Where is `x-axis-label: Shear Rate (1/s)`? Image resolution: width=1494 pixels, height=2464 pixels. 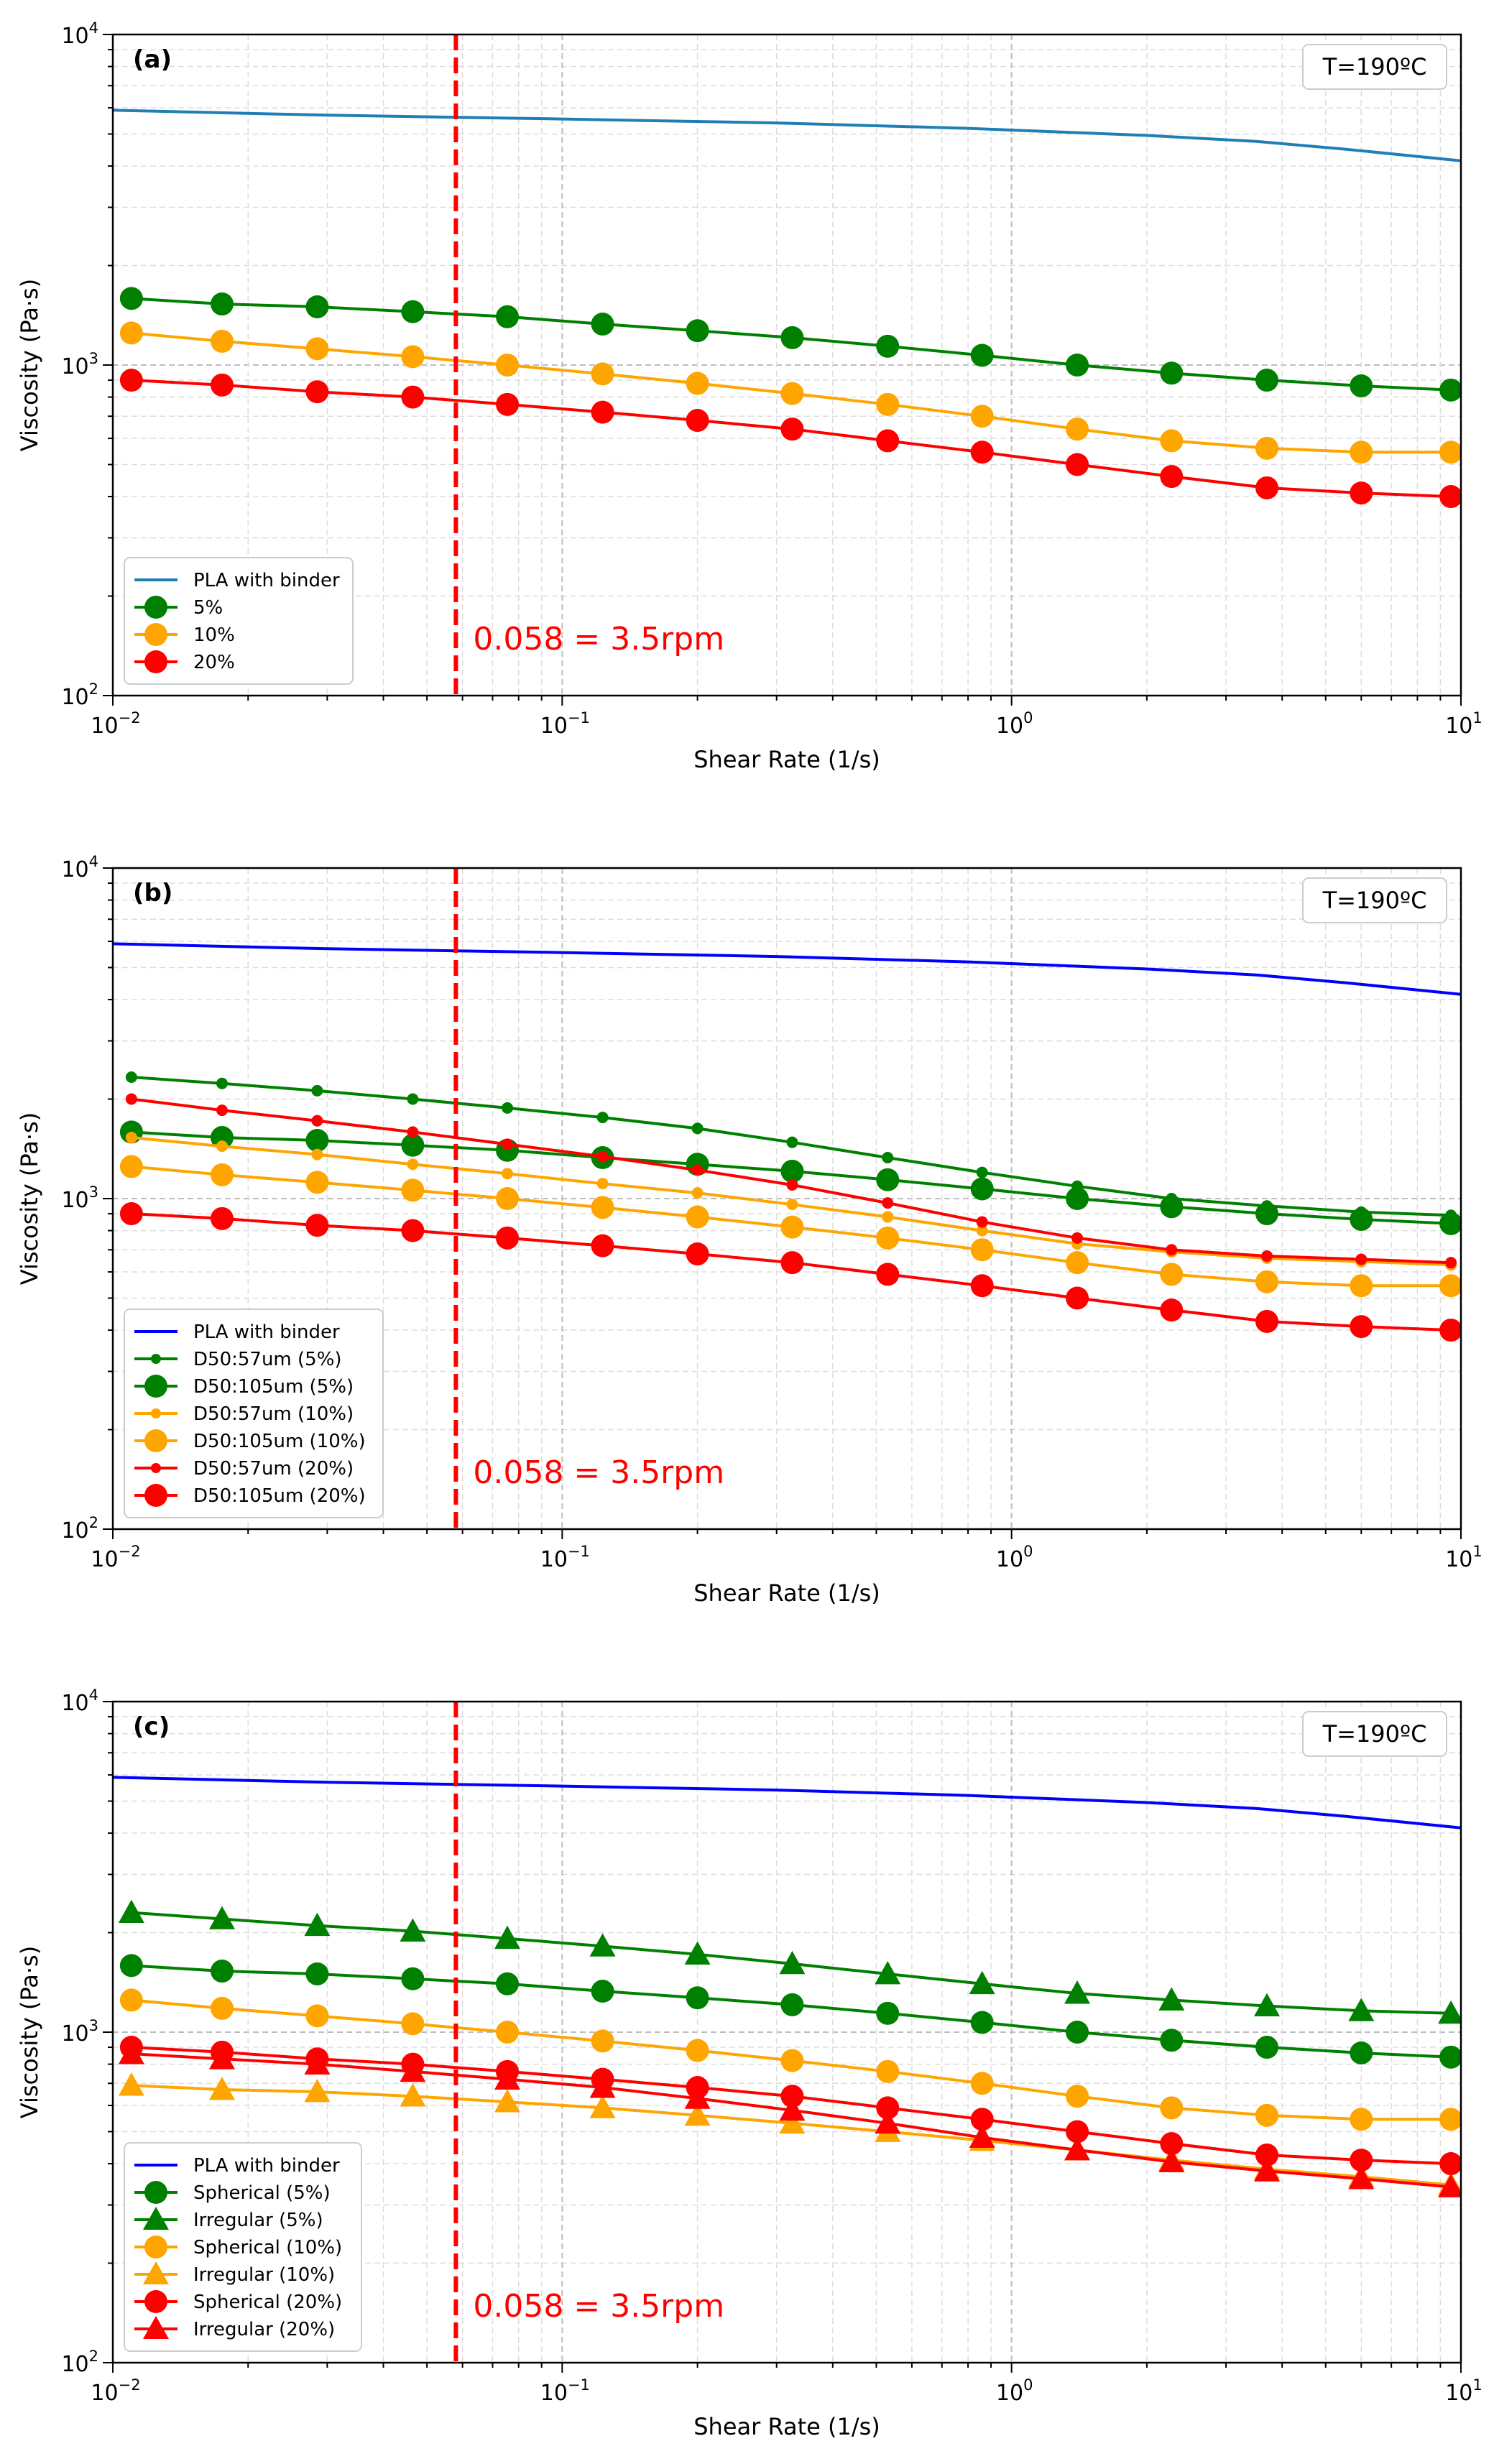 x-axis-label: Shear Rate (1/s) is located at coordinates (786, 1593).